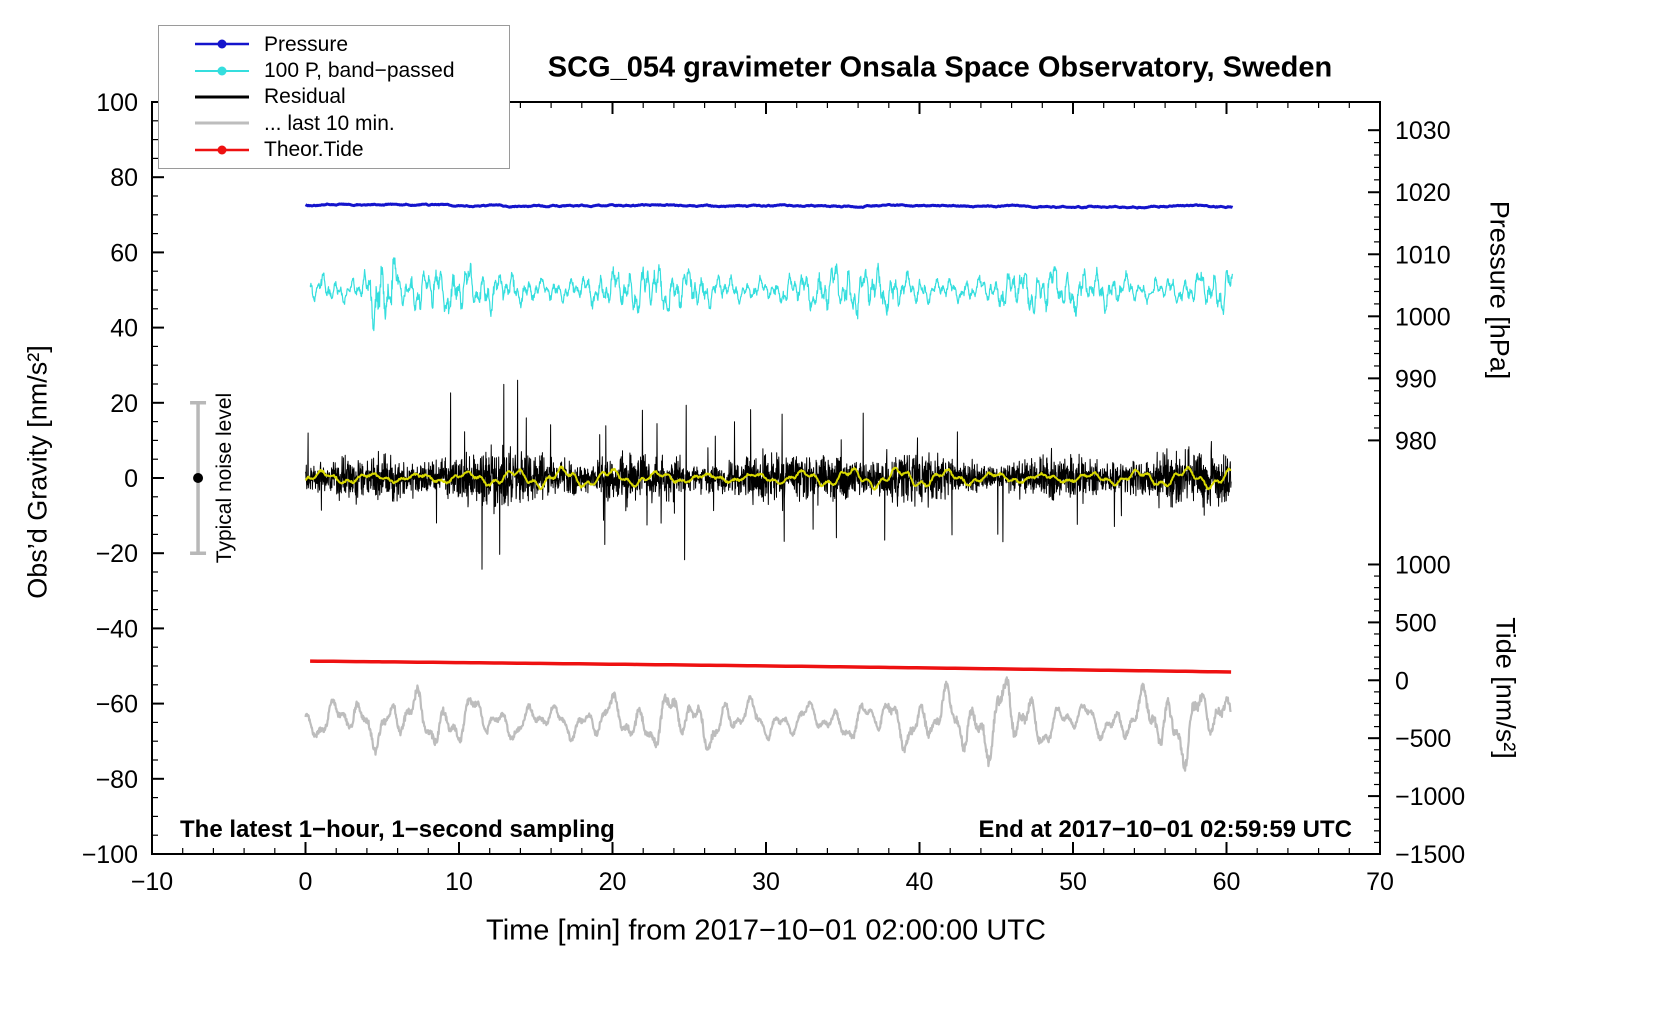 This screenshot has width=1660, height=1020. What do you see at coordinates (117, 780) in the screenshot?
I see `gravity-tick-label: −80` at bounding box center [117, 780].